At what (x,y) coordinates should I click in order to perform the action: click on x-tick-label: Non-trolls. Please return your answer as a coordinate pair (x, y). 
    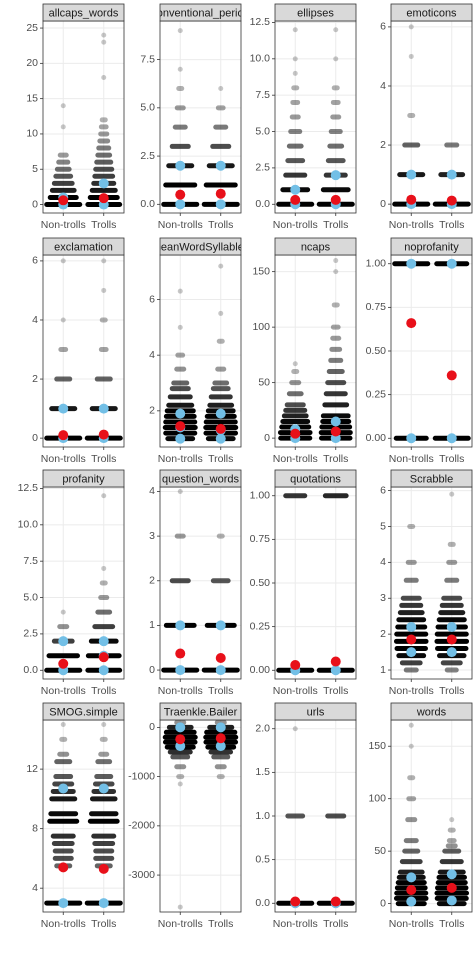
    Looking at the image, I should click on (295, 225).